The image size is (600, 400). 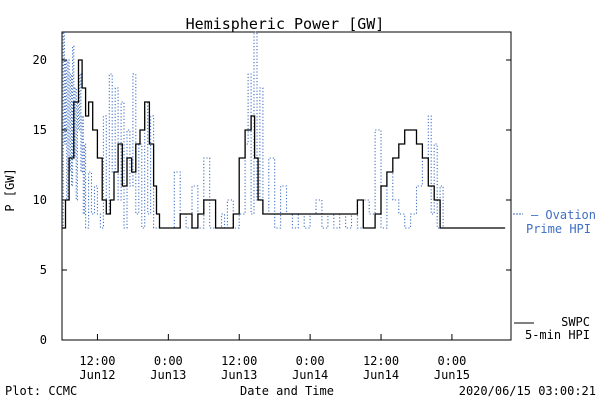 What do you see at coordinates (558, 229) in the screenshot?
I see `legend-ovation-sublabel: Prime HPI` at bounding box center [558, 229].